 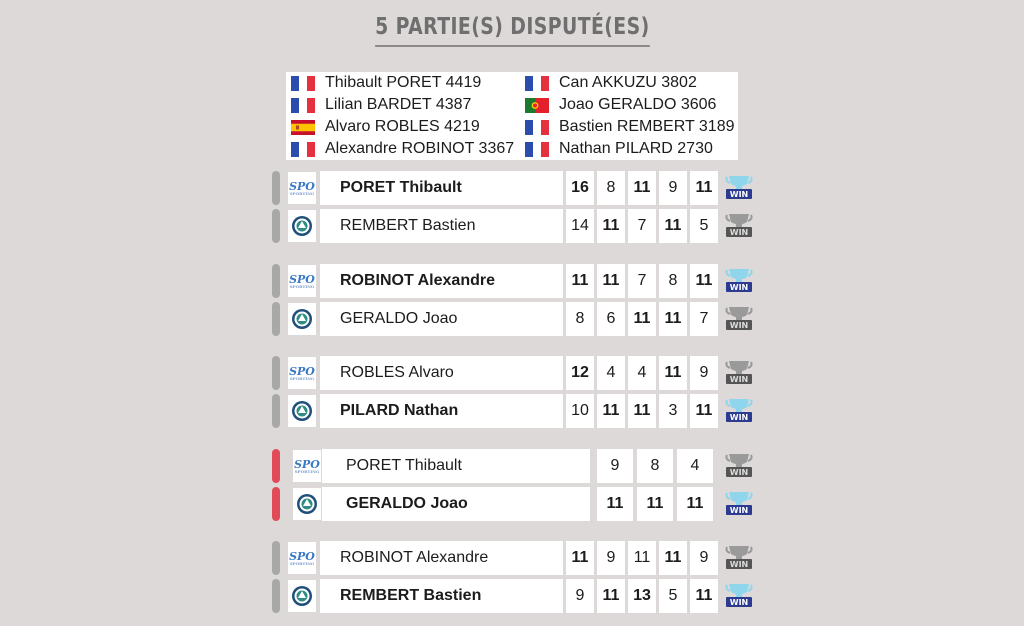 I want to click on match-title-text: 5 PARTIE(S) DISPUTÉ(ES), so click(x=512, y=30).